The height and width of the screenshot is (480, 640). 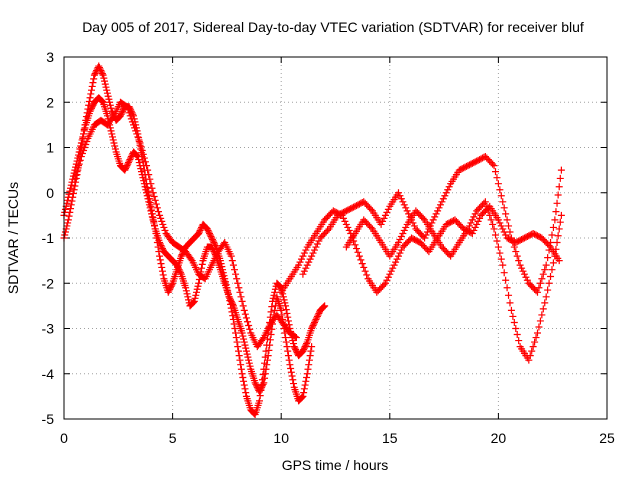 I want to click on x-tick-label: 0, so click(x=64, y=438).